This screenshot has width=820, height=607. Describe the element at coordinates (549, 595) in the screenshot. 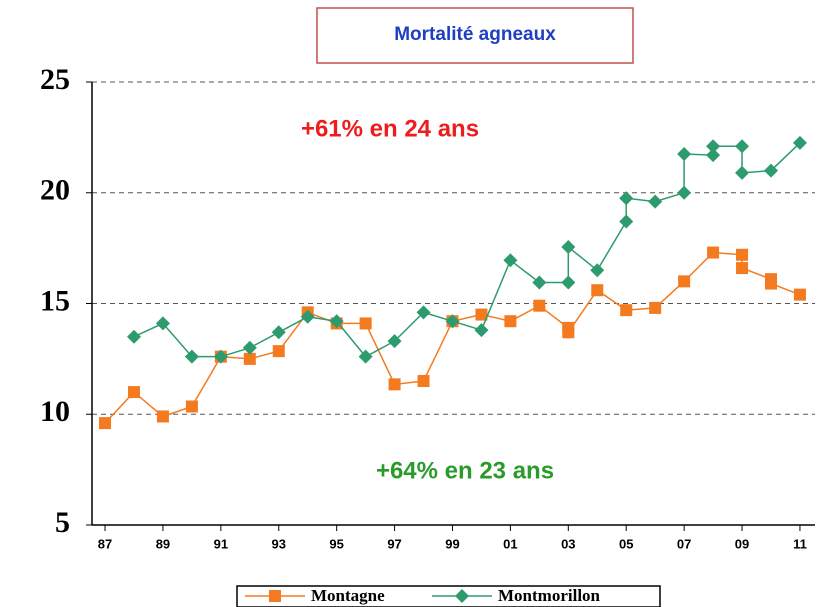

I see `legend-label: Montmorillon` at that location.